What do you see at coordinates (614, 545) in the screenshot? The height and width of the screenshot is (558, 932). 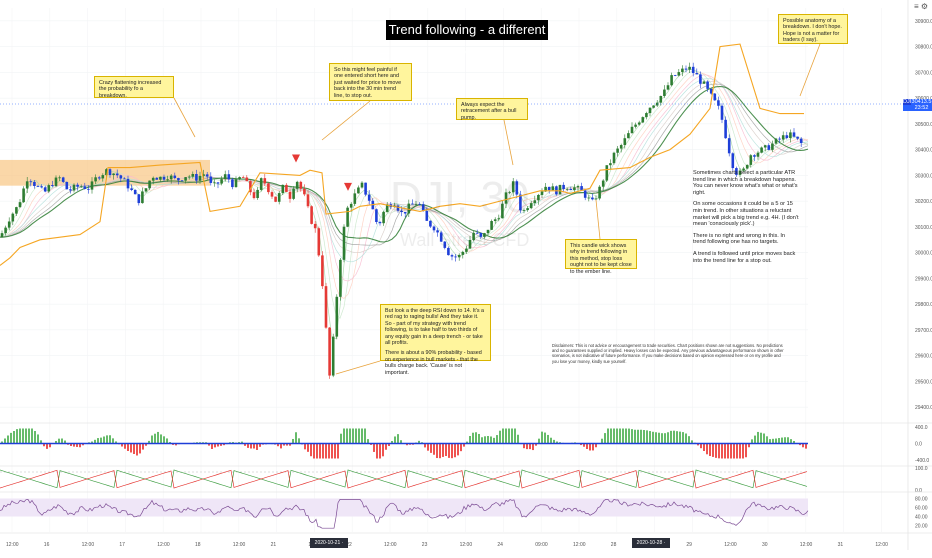 I see `x-tick-label: 28` at bounding box center [614, 545].